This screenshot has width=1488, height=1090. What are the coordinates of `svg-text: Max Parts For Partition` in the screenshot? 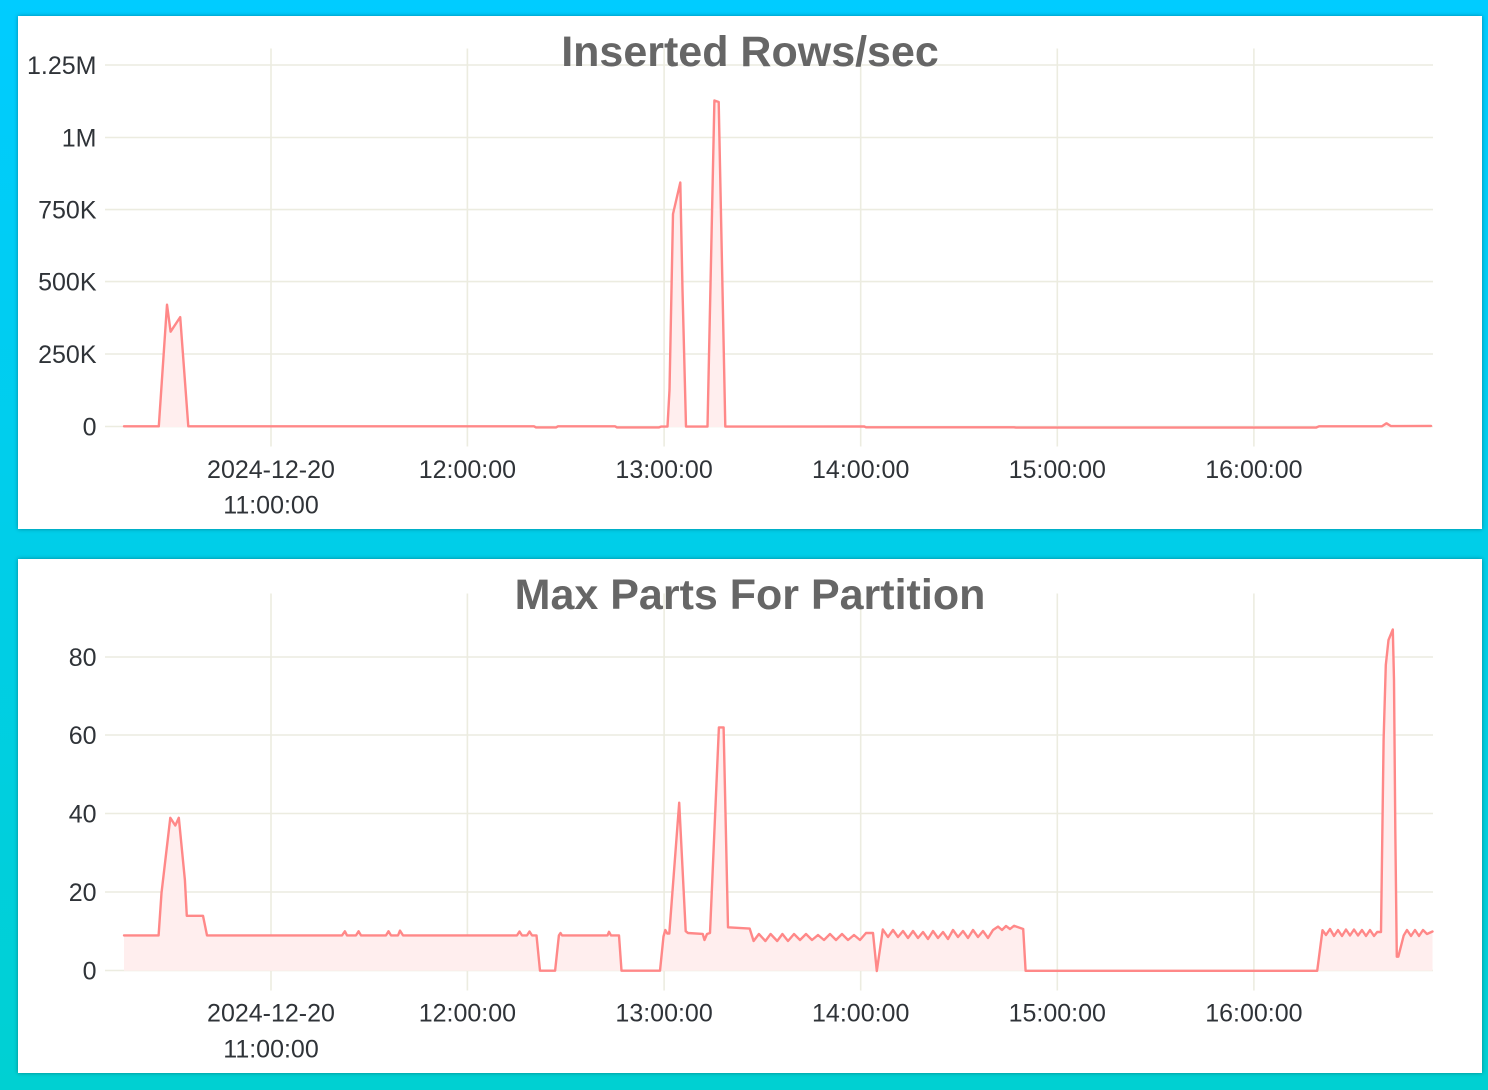 It's located at (750, 595).